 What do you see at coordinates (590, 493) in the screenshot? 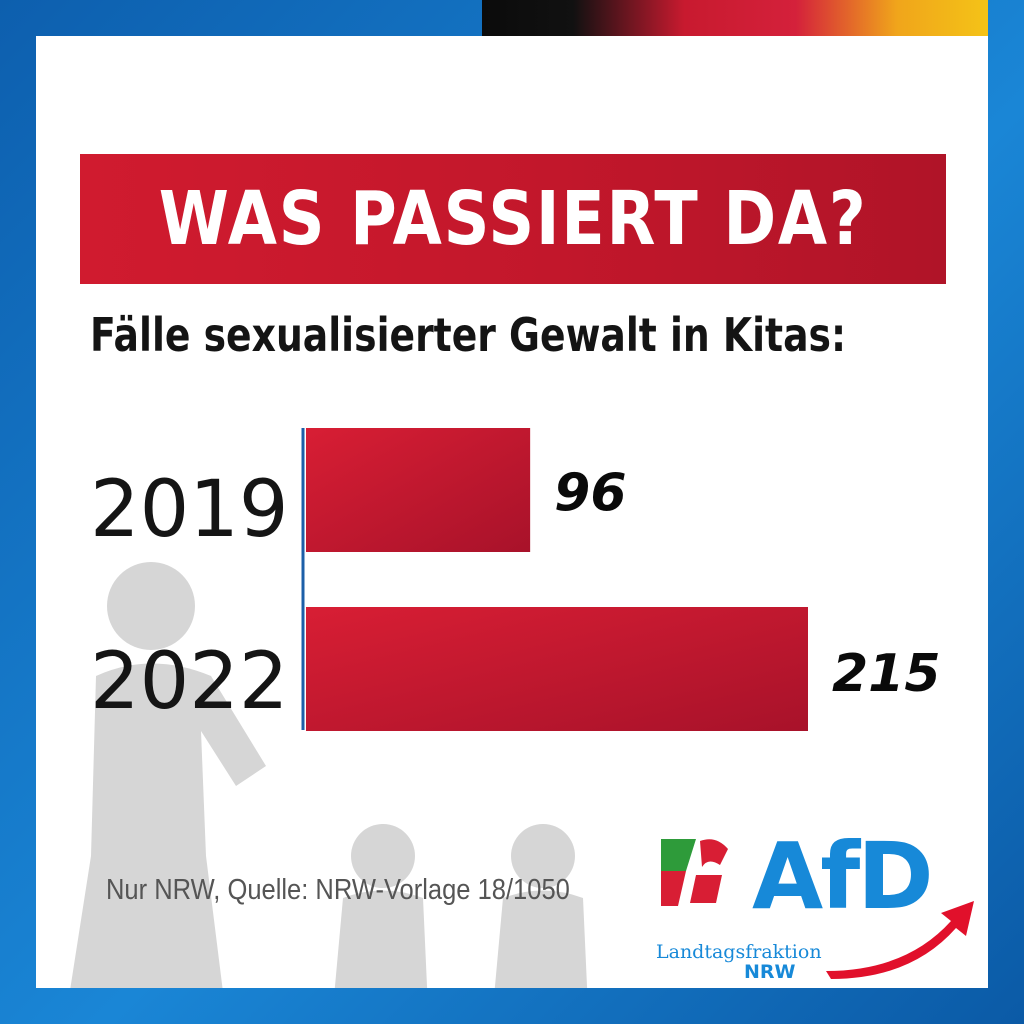
I see `value-label: 96` at bounding box center [590, 493].